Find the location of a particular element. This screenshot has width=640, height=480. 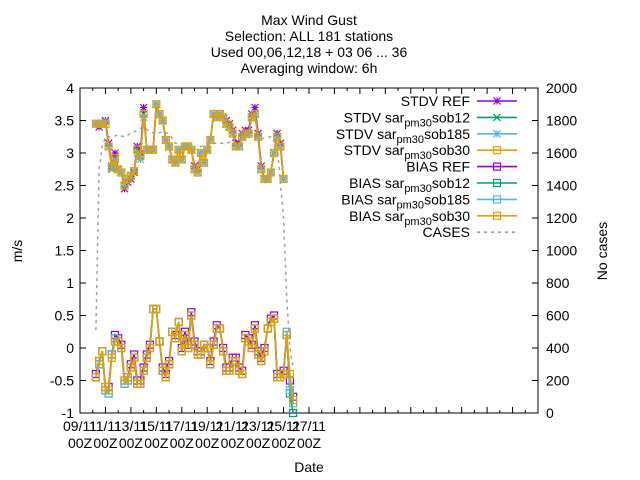

legend-label: STDV sarpm30sob30 is located at coordinates (407, 152).